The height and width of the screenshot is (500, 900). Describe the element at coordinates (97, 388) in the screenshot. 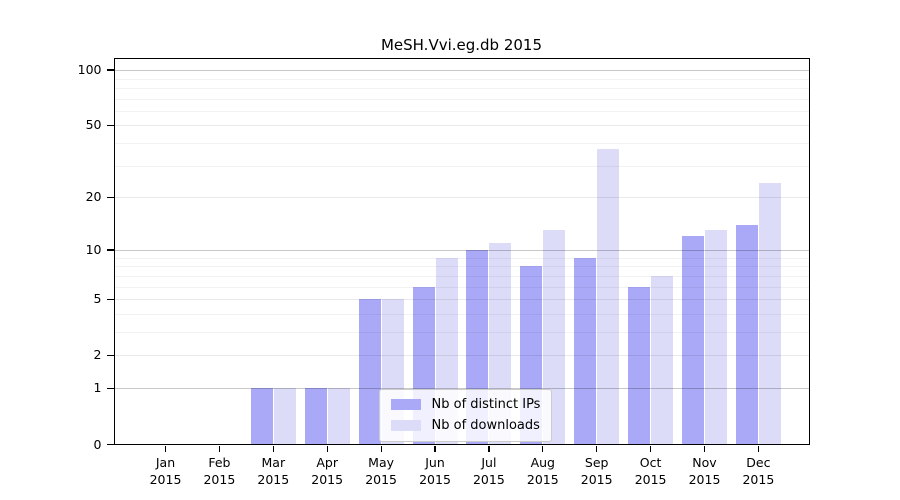

I see `y-tick-label: 1` at that location.